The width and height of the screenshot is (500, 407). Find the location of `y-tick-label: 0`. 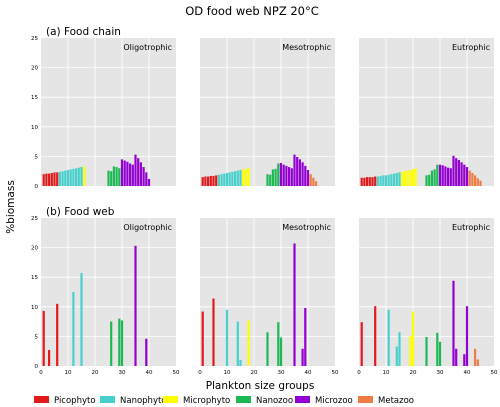

y-tick-label: 0 is located at coordinates (37, 187).